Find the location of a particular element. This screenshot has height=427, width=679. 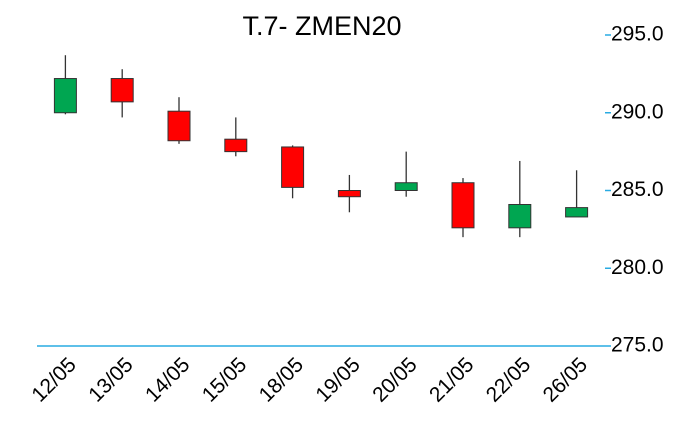

x-tick-label: 20/05 is located at coordinates (394, 379).